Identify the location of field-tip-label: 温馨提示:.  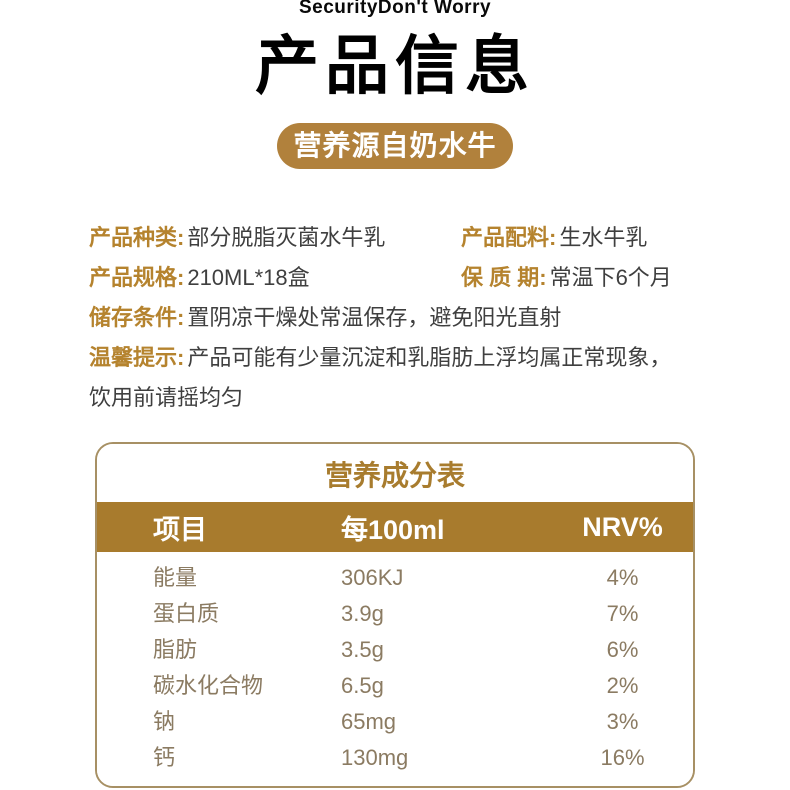
(137, 357).